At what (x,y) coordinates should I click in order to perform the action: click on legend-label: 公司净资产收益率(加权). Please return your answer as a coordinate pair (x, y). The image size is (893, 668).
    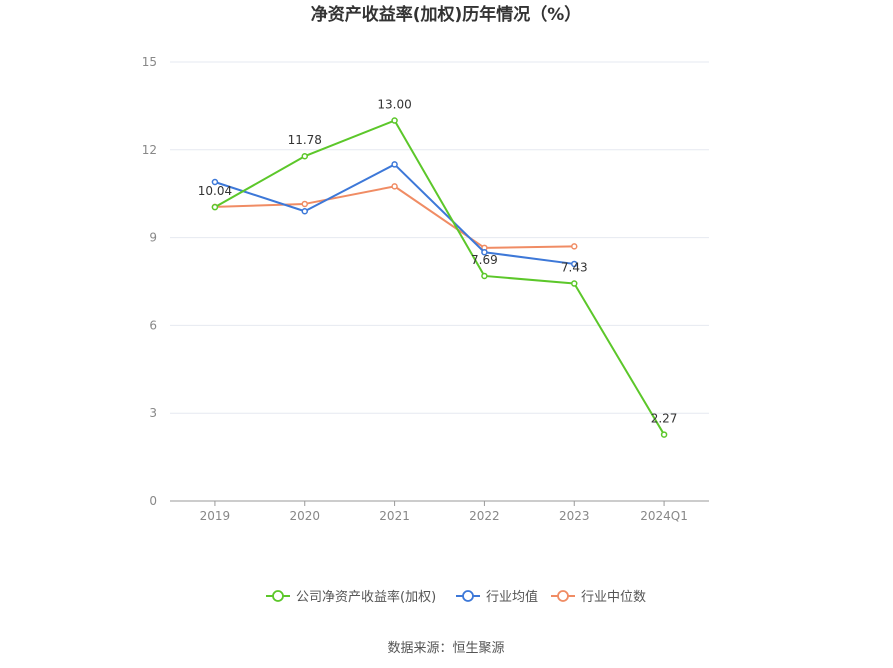
    Looking at the image, I should click on (366, 597).